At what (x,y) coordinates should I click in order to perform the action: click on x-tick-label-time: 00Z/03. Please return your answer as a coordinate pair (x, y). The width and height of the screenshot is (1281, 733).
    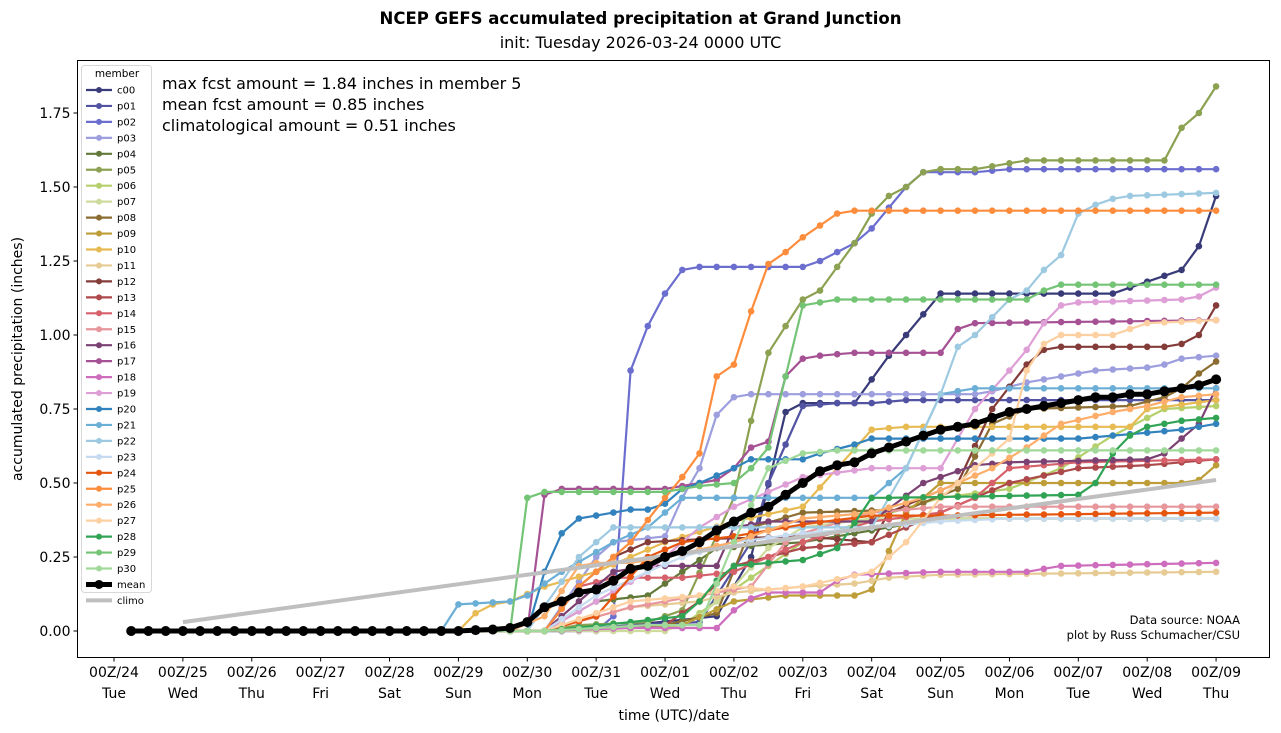
    Looking at the image, I should click on (803, 673).